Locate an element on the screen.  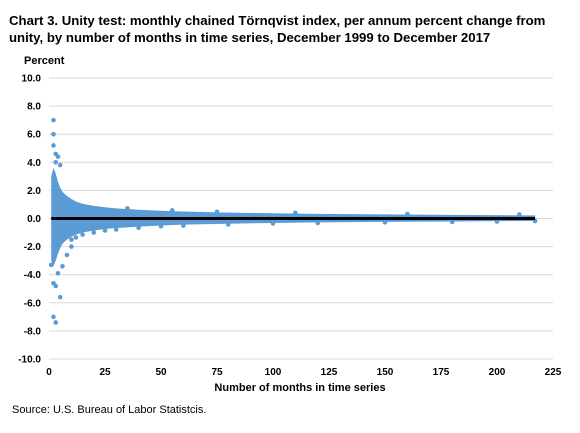
x-tick-label: 150 is located at coordinates (385, 372).